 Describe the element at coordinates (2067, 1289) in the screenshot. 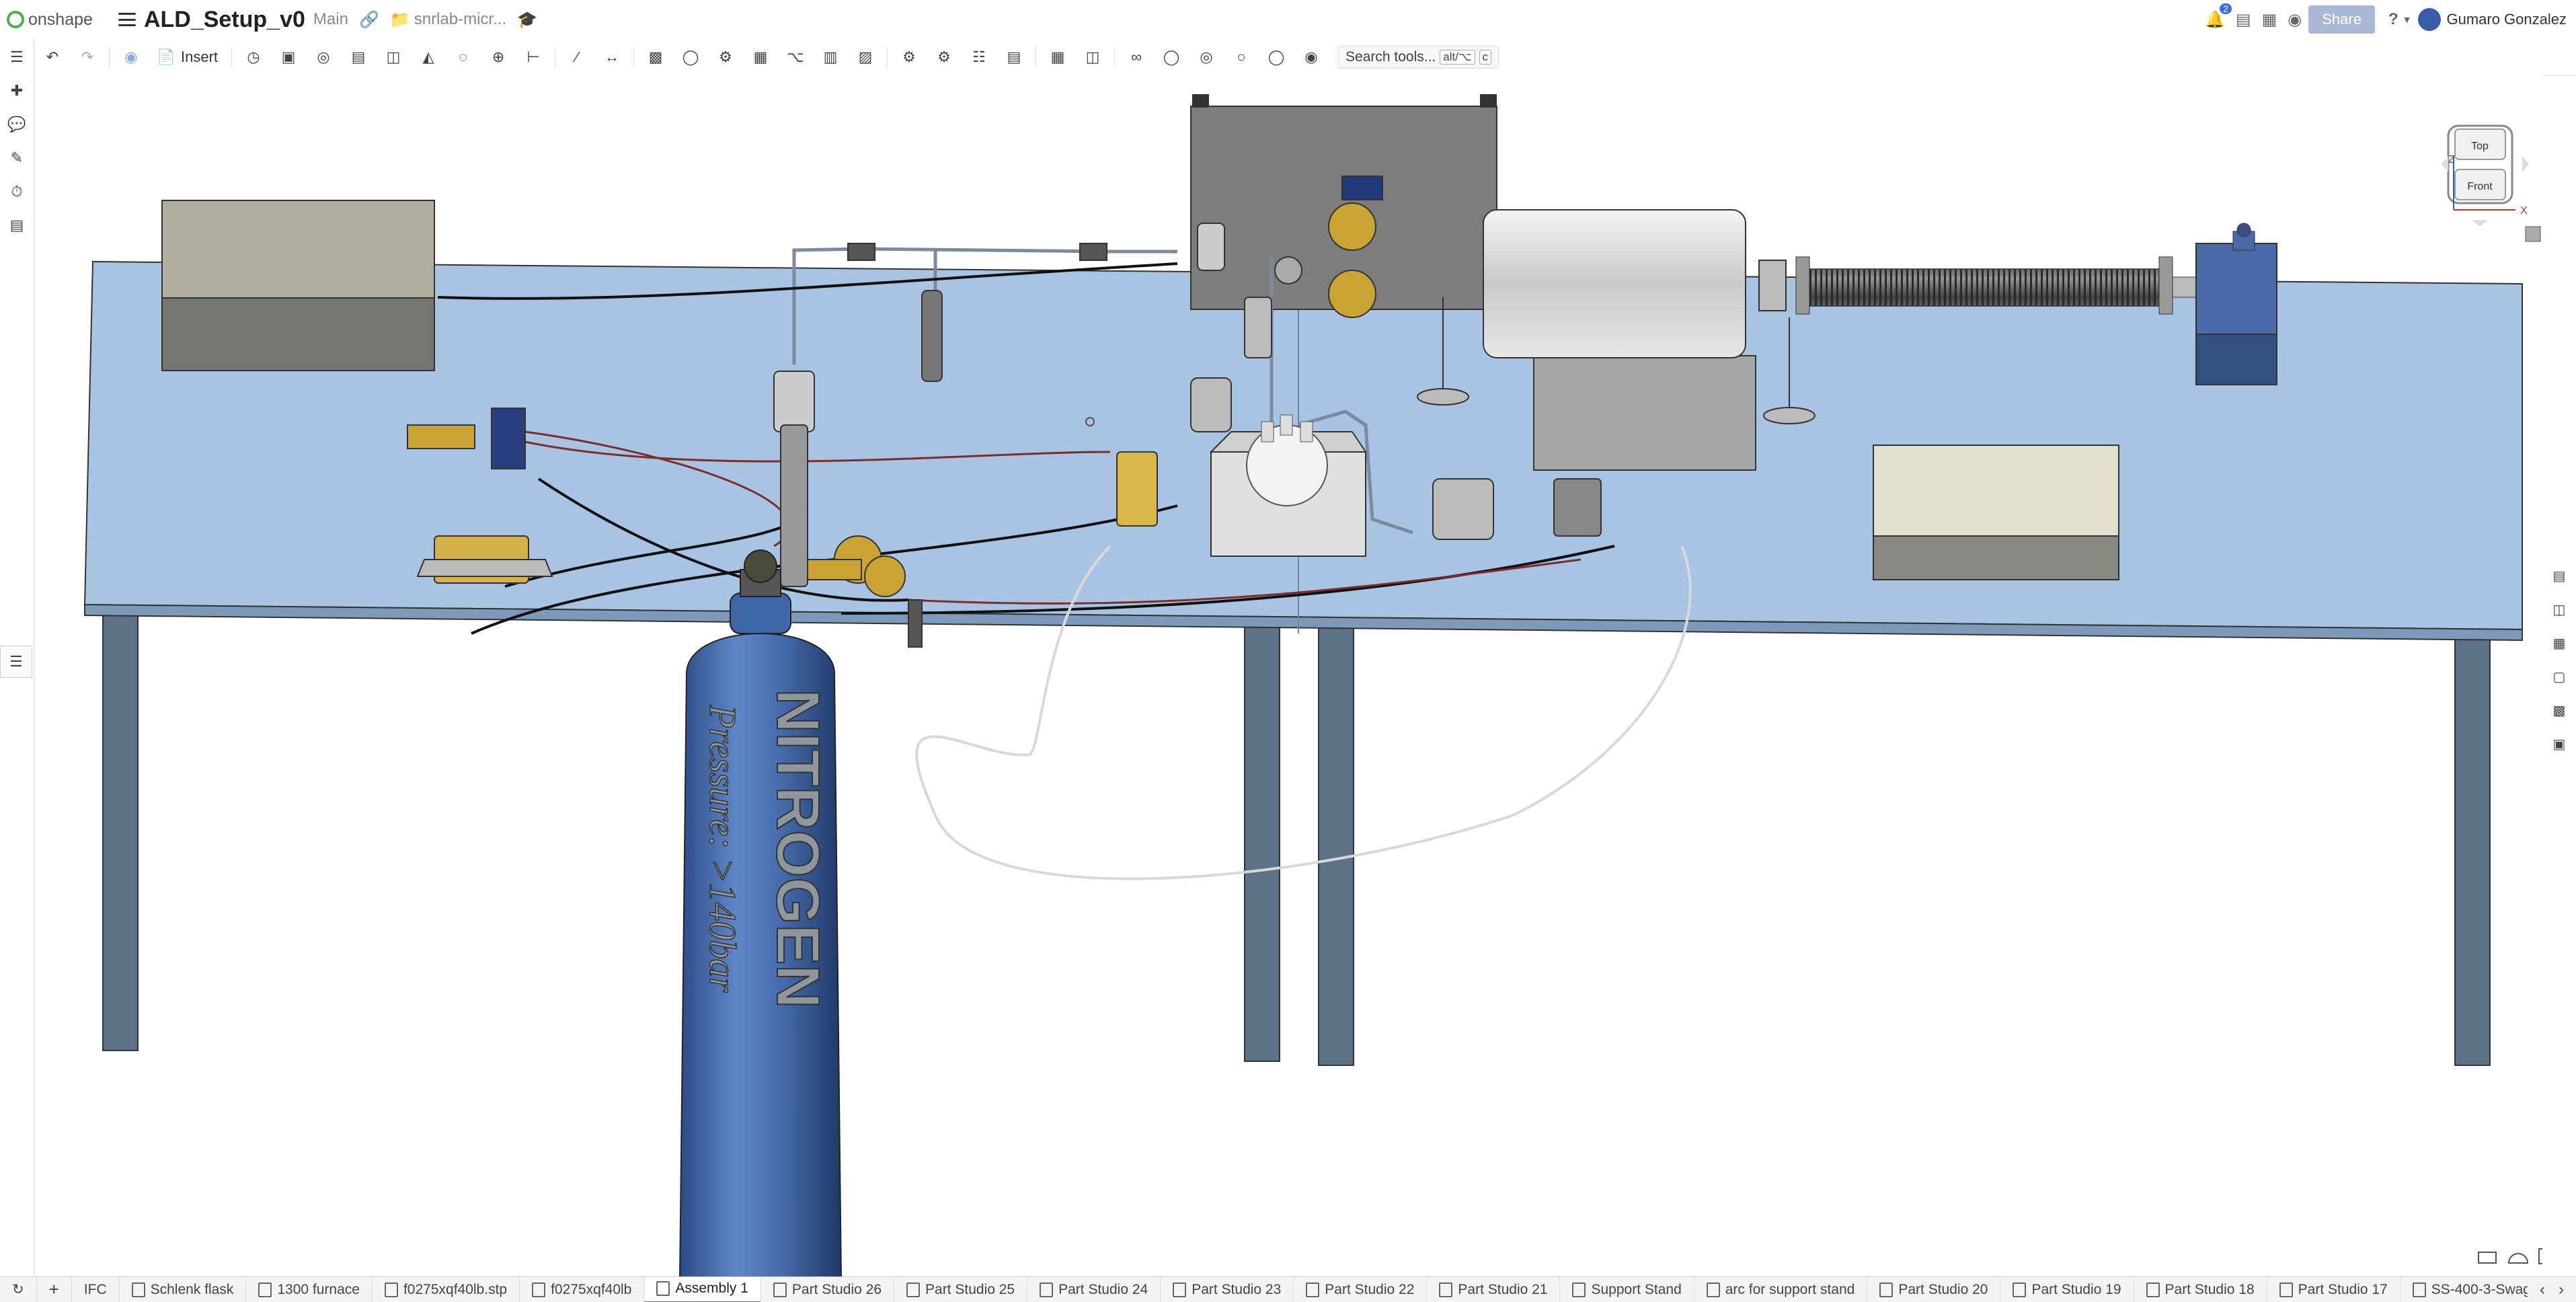

I see `tab-part-studio-19: Part Studio 19` at that location.